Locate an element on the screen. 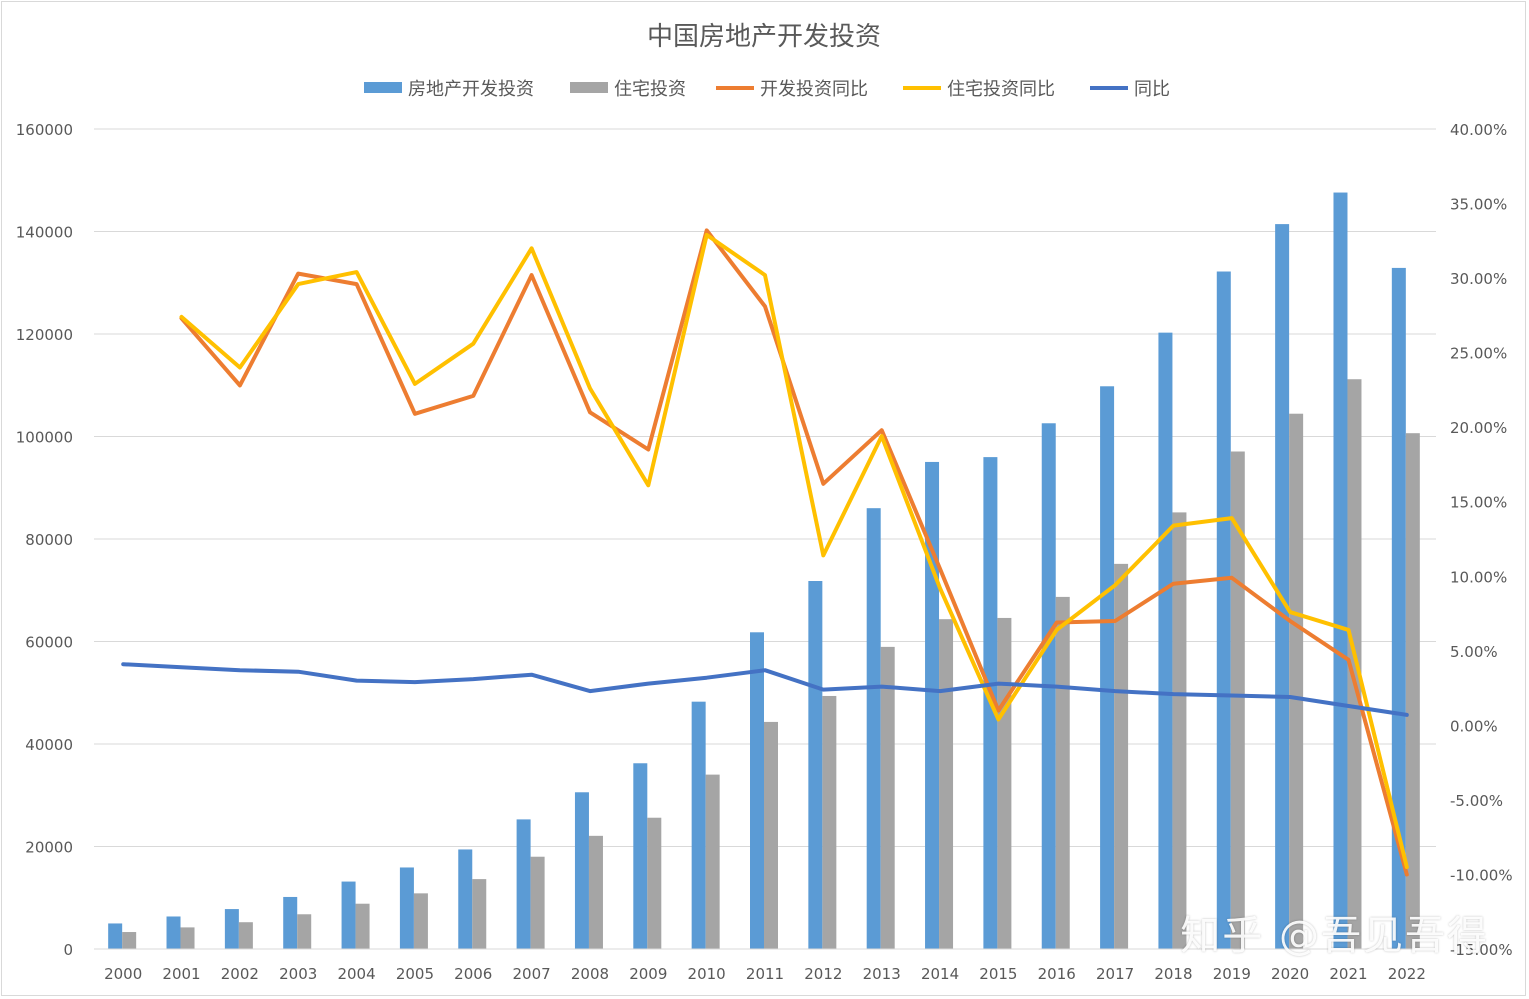 Image resolution: width=1529 pixels, height=999 pixels. y-right-tick-label: 15.00% is located at coordinates (1478, 503).